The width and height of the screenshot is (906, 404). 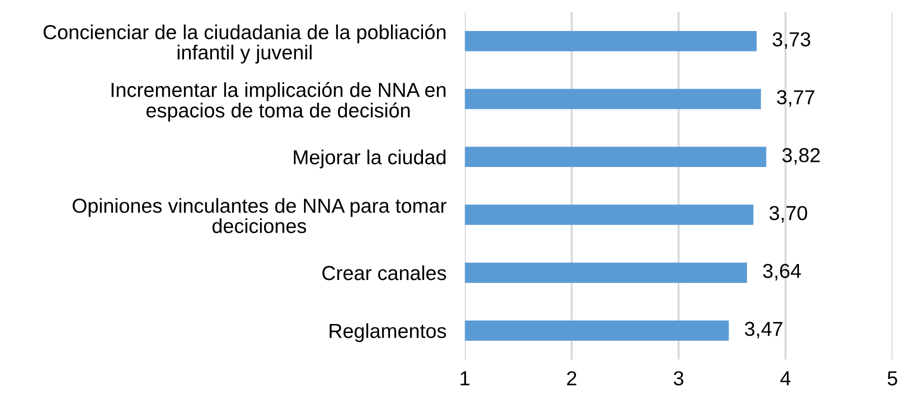 I want to click on x-tick-label: 4, so click(x=785, y=378).